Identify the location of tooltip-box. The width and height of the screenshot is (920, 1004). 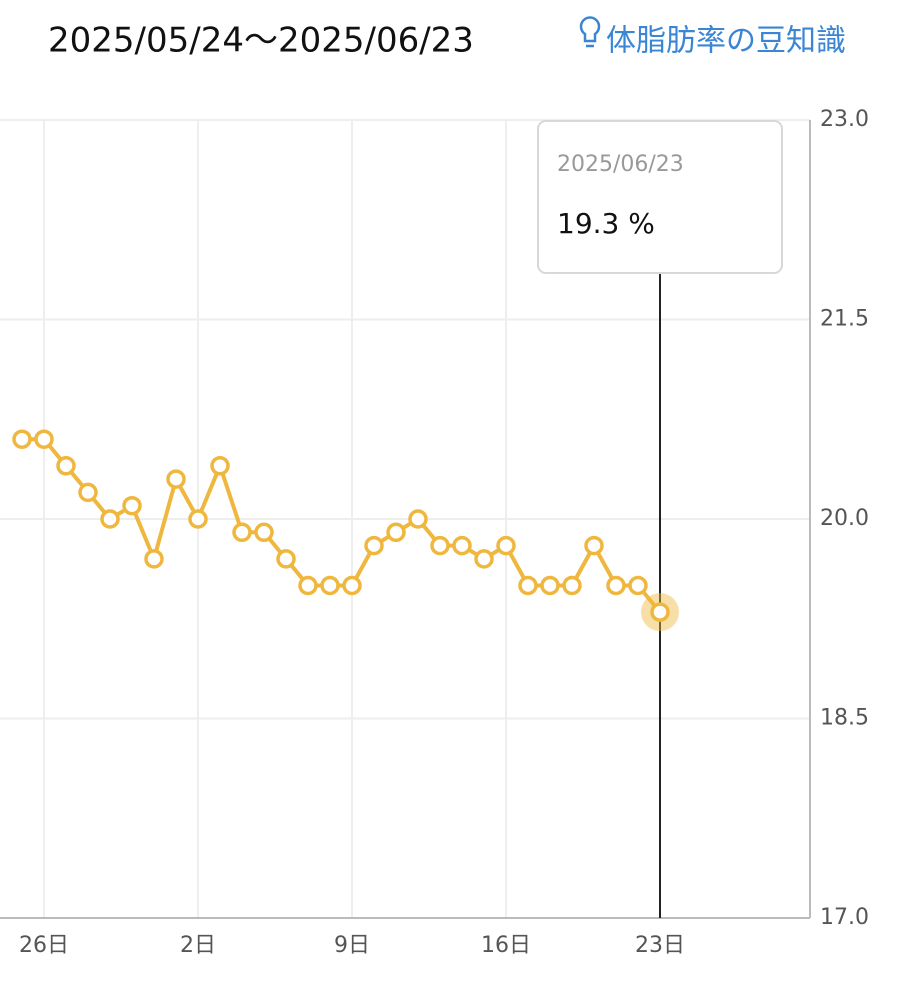
(660, 197).